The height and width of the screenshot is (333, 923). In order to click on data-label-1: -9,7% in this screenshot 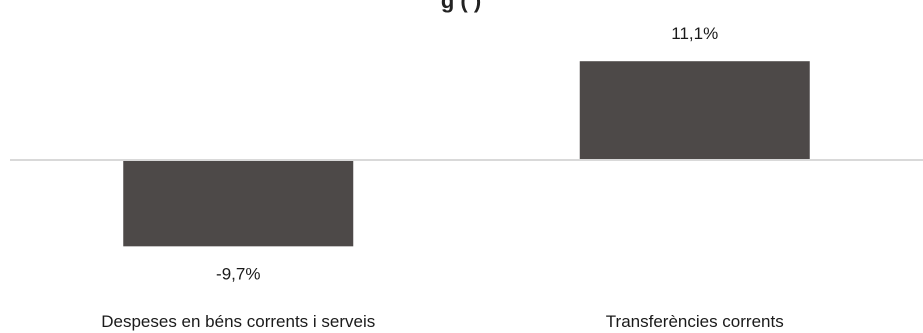, I will do `click(238, 273)`.